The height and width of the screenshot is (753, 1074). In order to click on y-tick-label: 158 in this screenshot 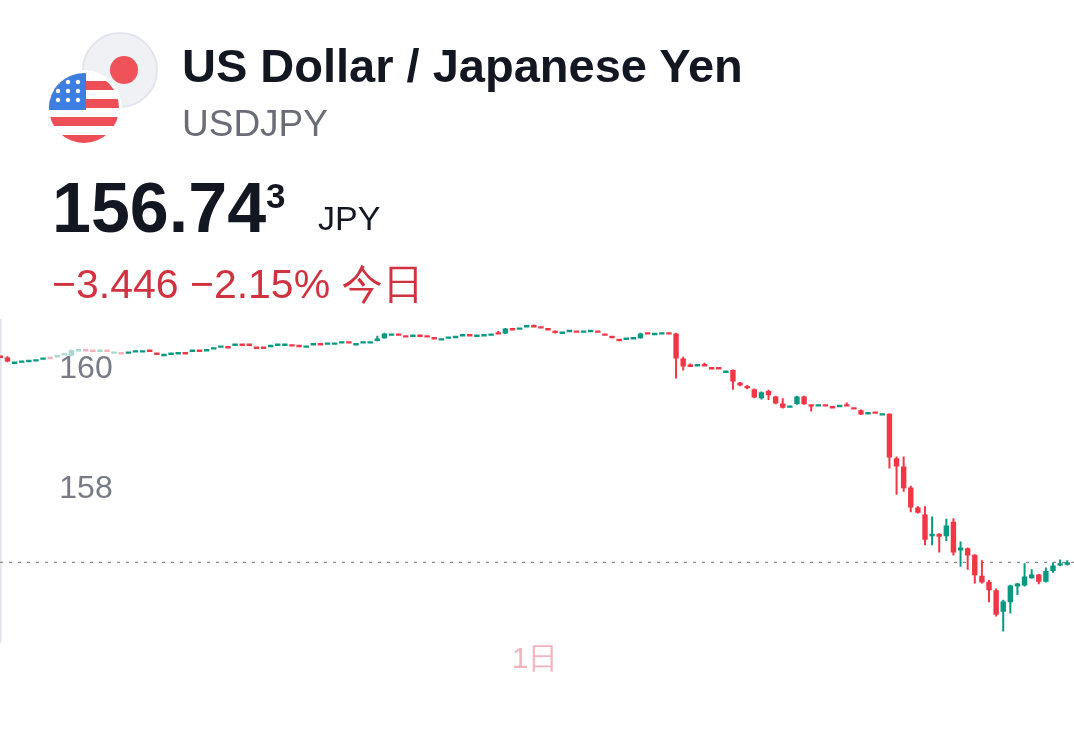, I will do `click(86, 487)`.